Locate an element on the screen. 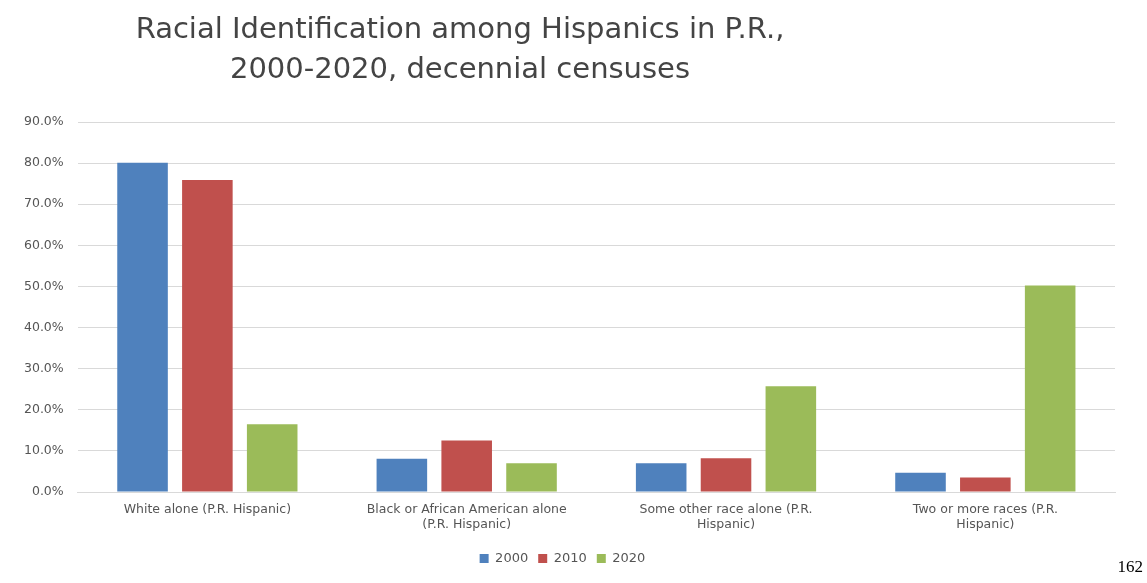  legend-label: 2010 is located at coordinates (570, 557).